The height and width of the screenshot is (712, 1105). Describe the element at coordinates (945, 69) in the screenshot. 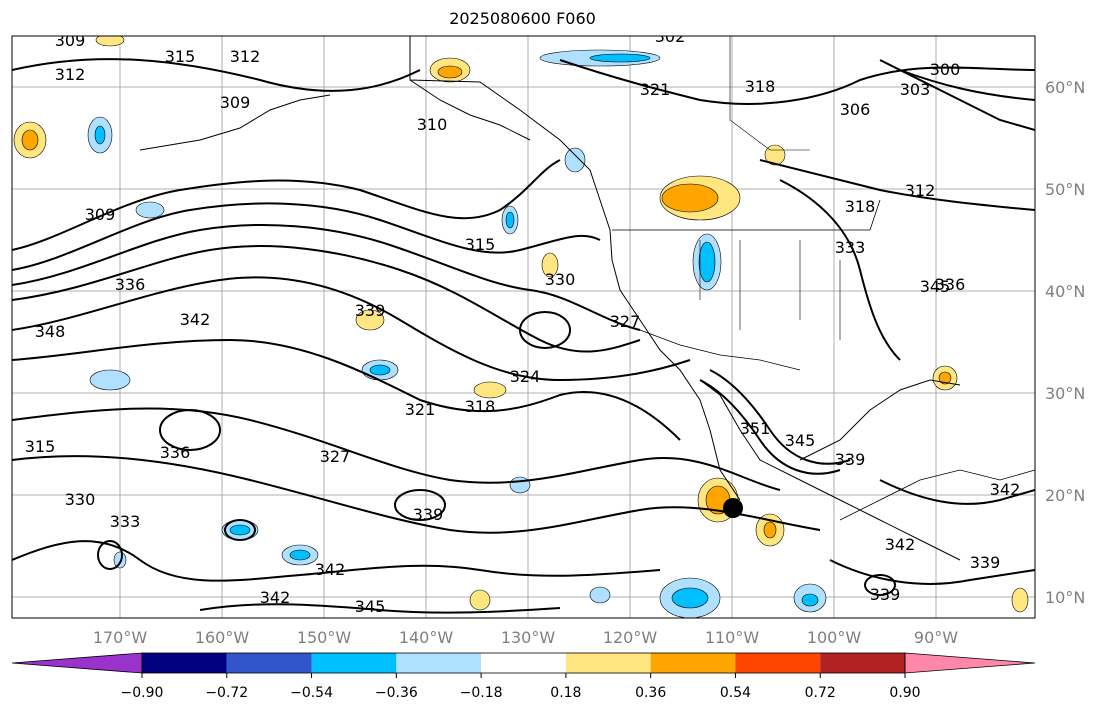

I see `contour-label: 300` at that location.